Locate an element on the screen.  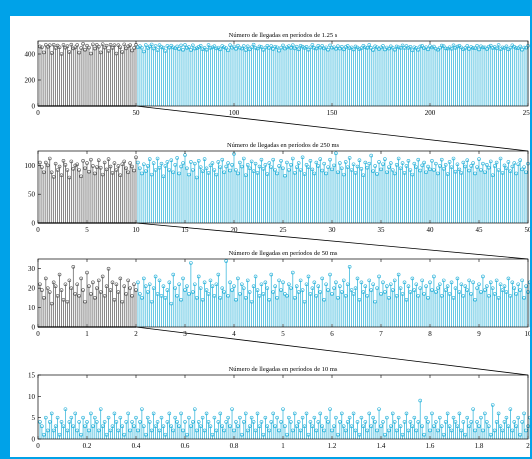
x-tick-label: 3 is located at coordinates (185, 334).